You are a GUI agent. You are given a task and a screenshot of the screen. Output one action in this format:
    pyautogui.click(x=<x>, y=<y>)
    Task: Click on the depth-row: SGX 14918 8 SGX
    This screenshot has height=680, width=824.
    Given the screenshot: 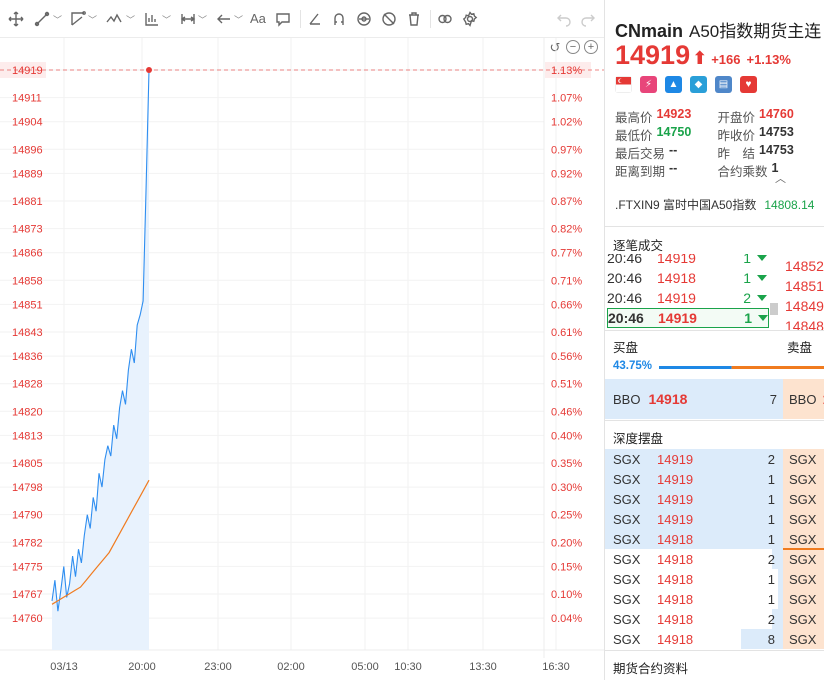 What is the action you would take?
    pyautogui.click(x=714, y=639)
    